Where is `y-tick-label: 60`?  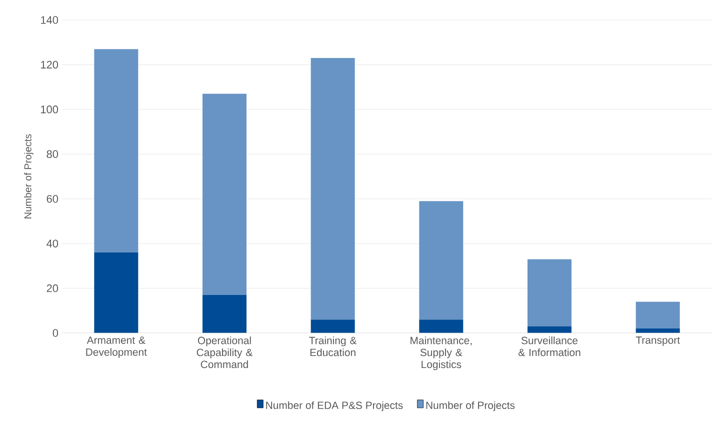 y-tick-label: 60 is located at coordinates (52, 198).